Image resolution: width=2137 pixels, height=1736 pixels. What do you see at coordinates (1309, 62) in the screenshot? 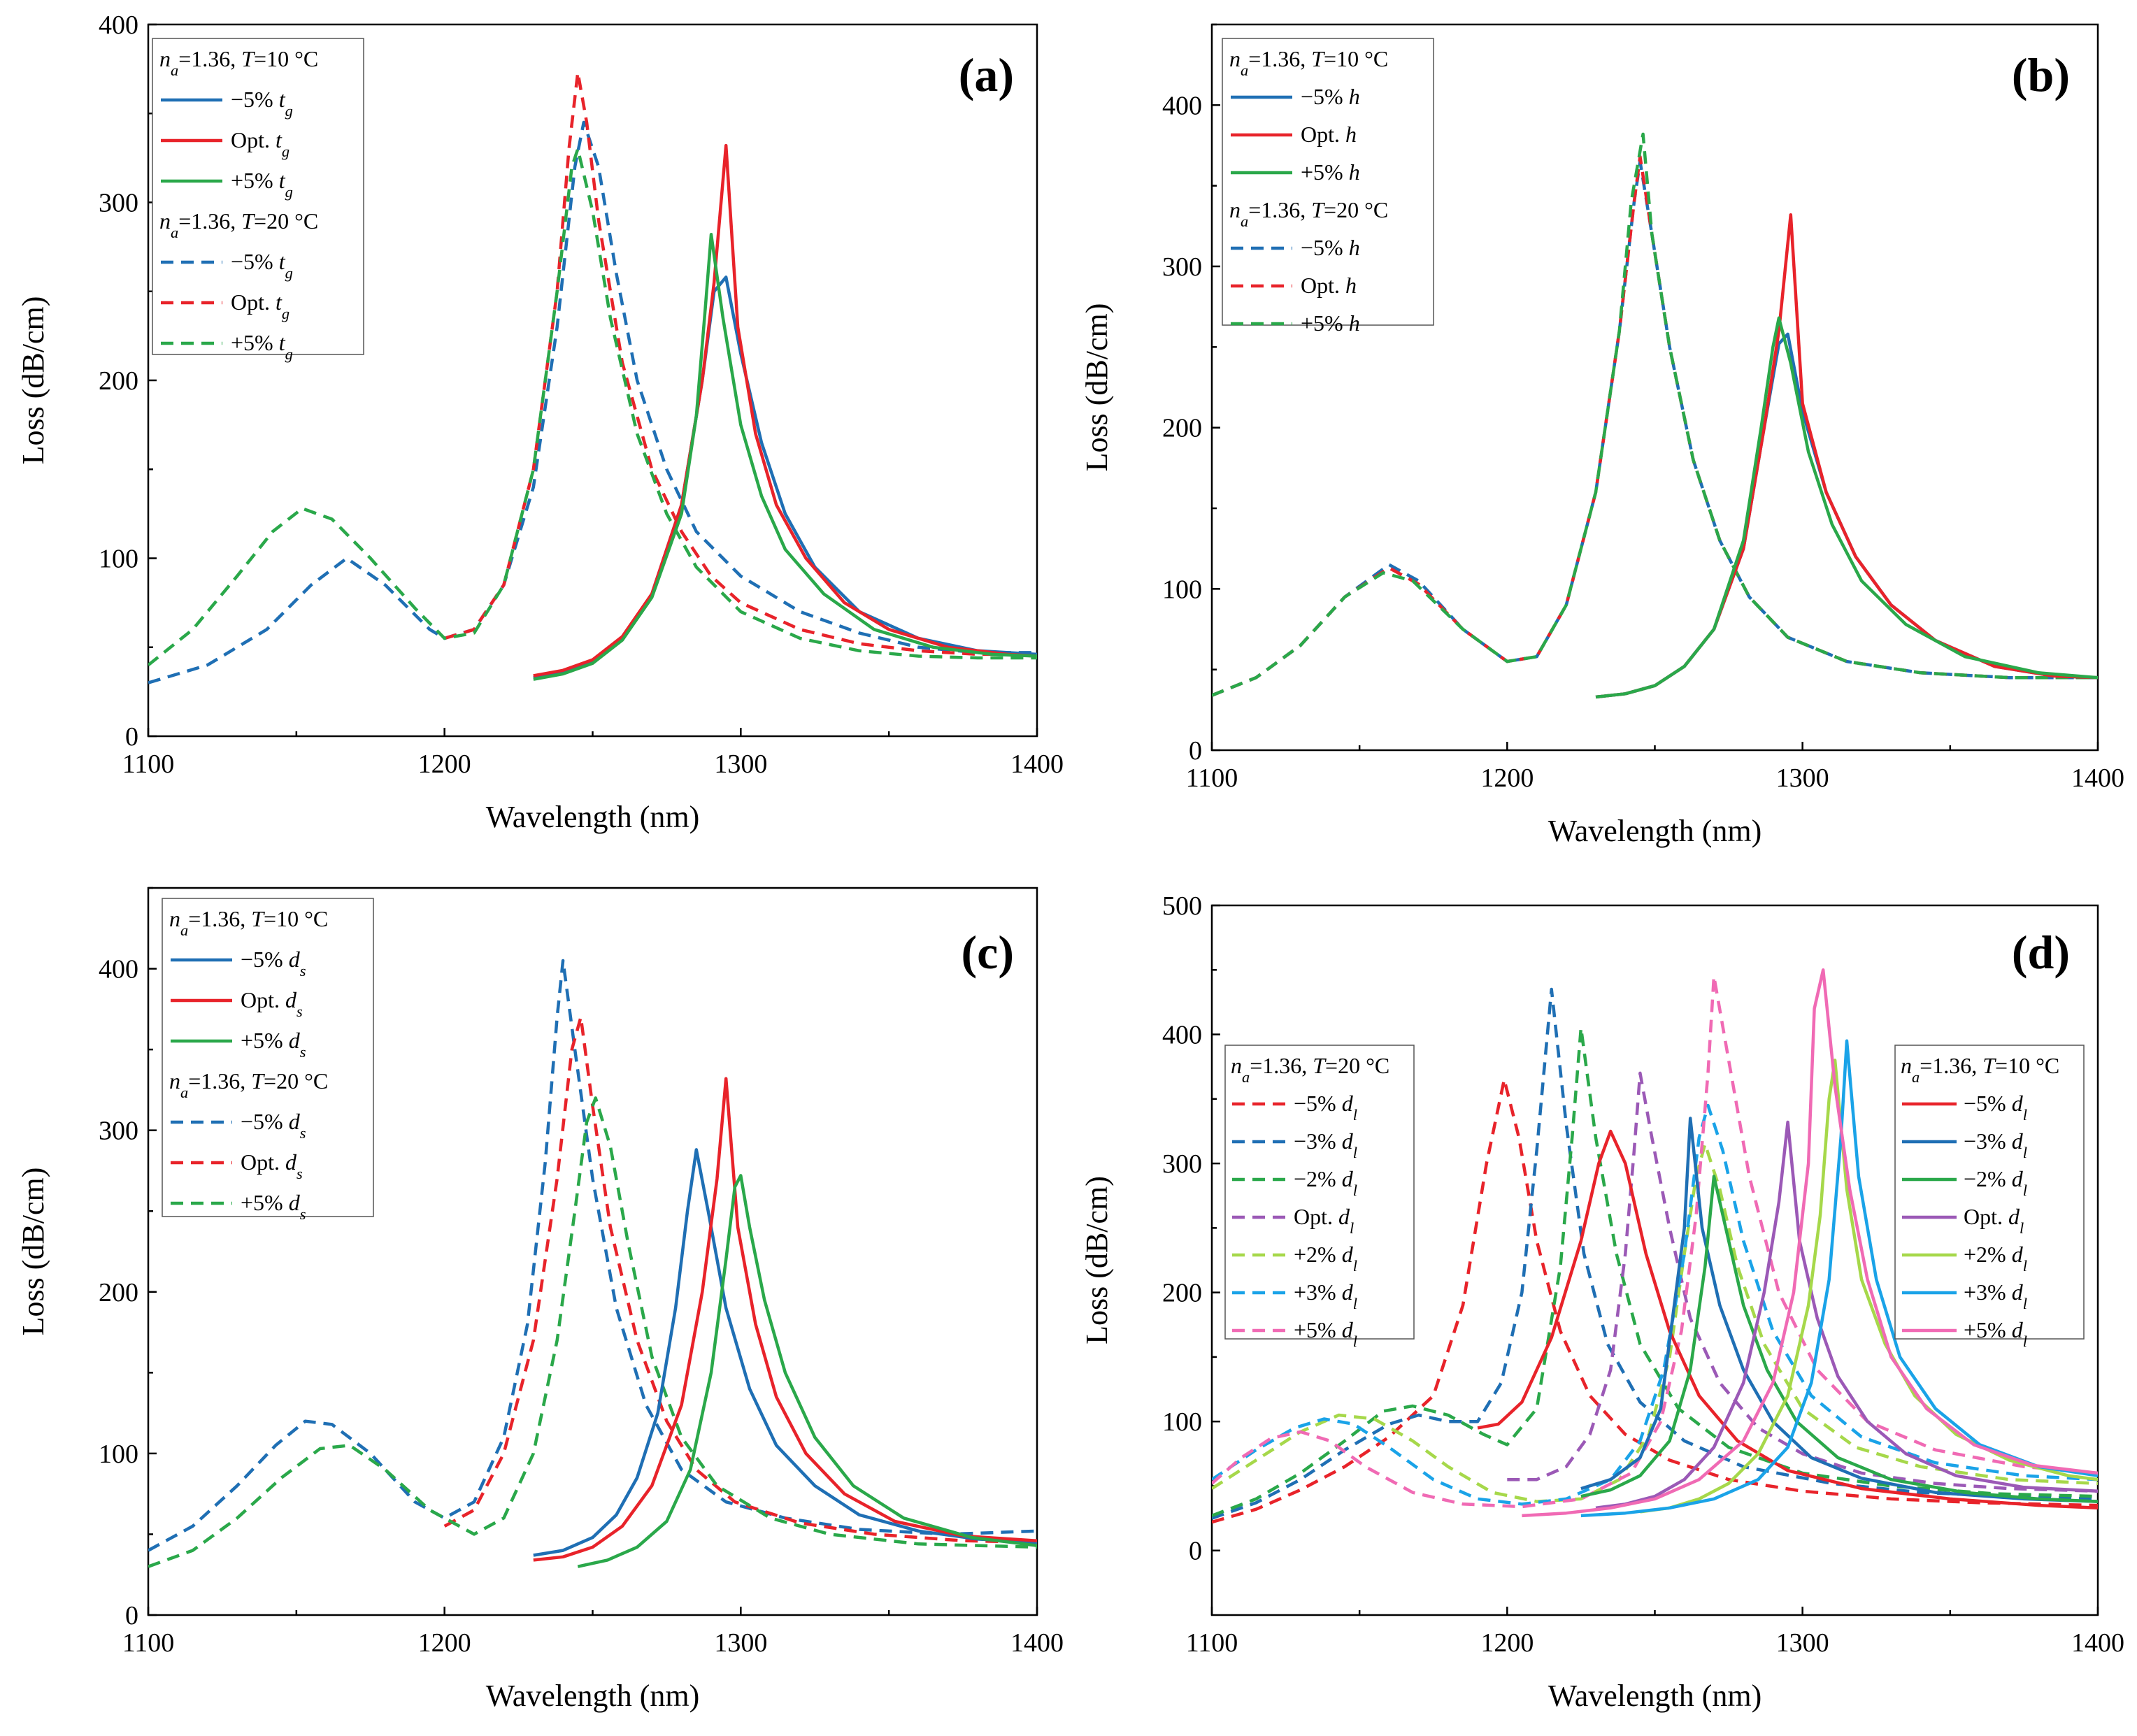
I see `legend-title: na=1.36, T=10 °C` at bounding box center [1309, 62].